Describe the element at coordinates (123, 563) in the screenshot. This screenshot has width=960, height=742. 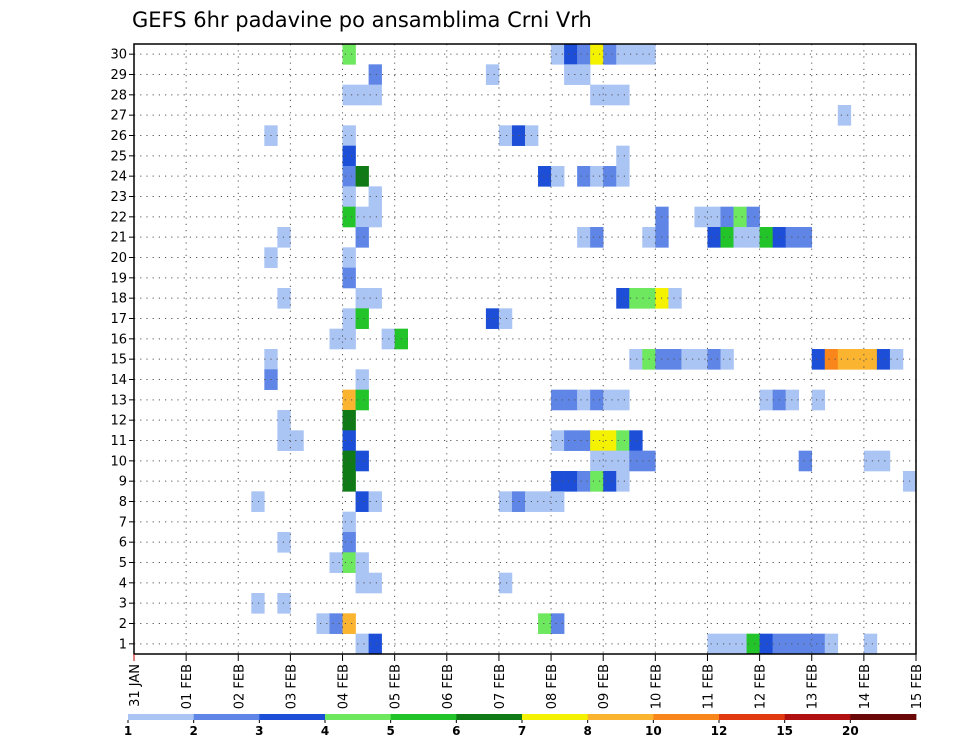
I see `y-tick-label: 5` at that location.